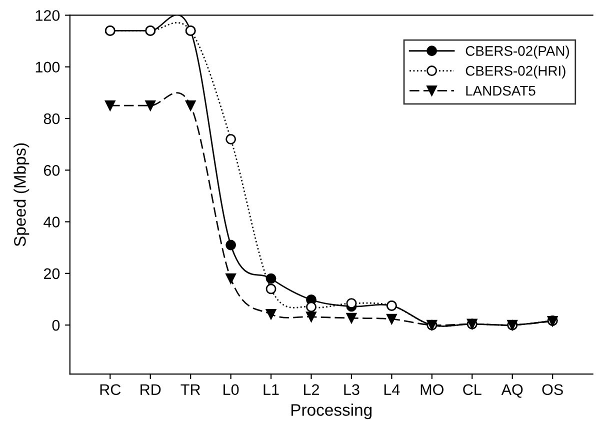 Image resolution: width=608 pixels, height=435 pixels. Describe the element at coordinates (332, 412) in the screenshot. I see `x-axis-title: Processing` at that location.